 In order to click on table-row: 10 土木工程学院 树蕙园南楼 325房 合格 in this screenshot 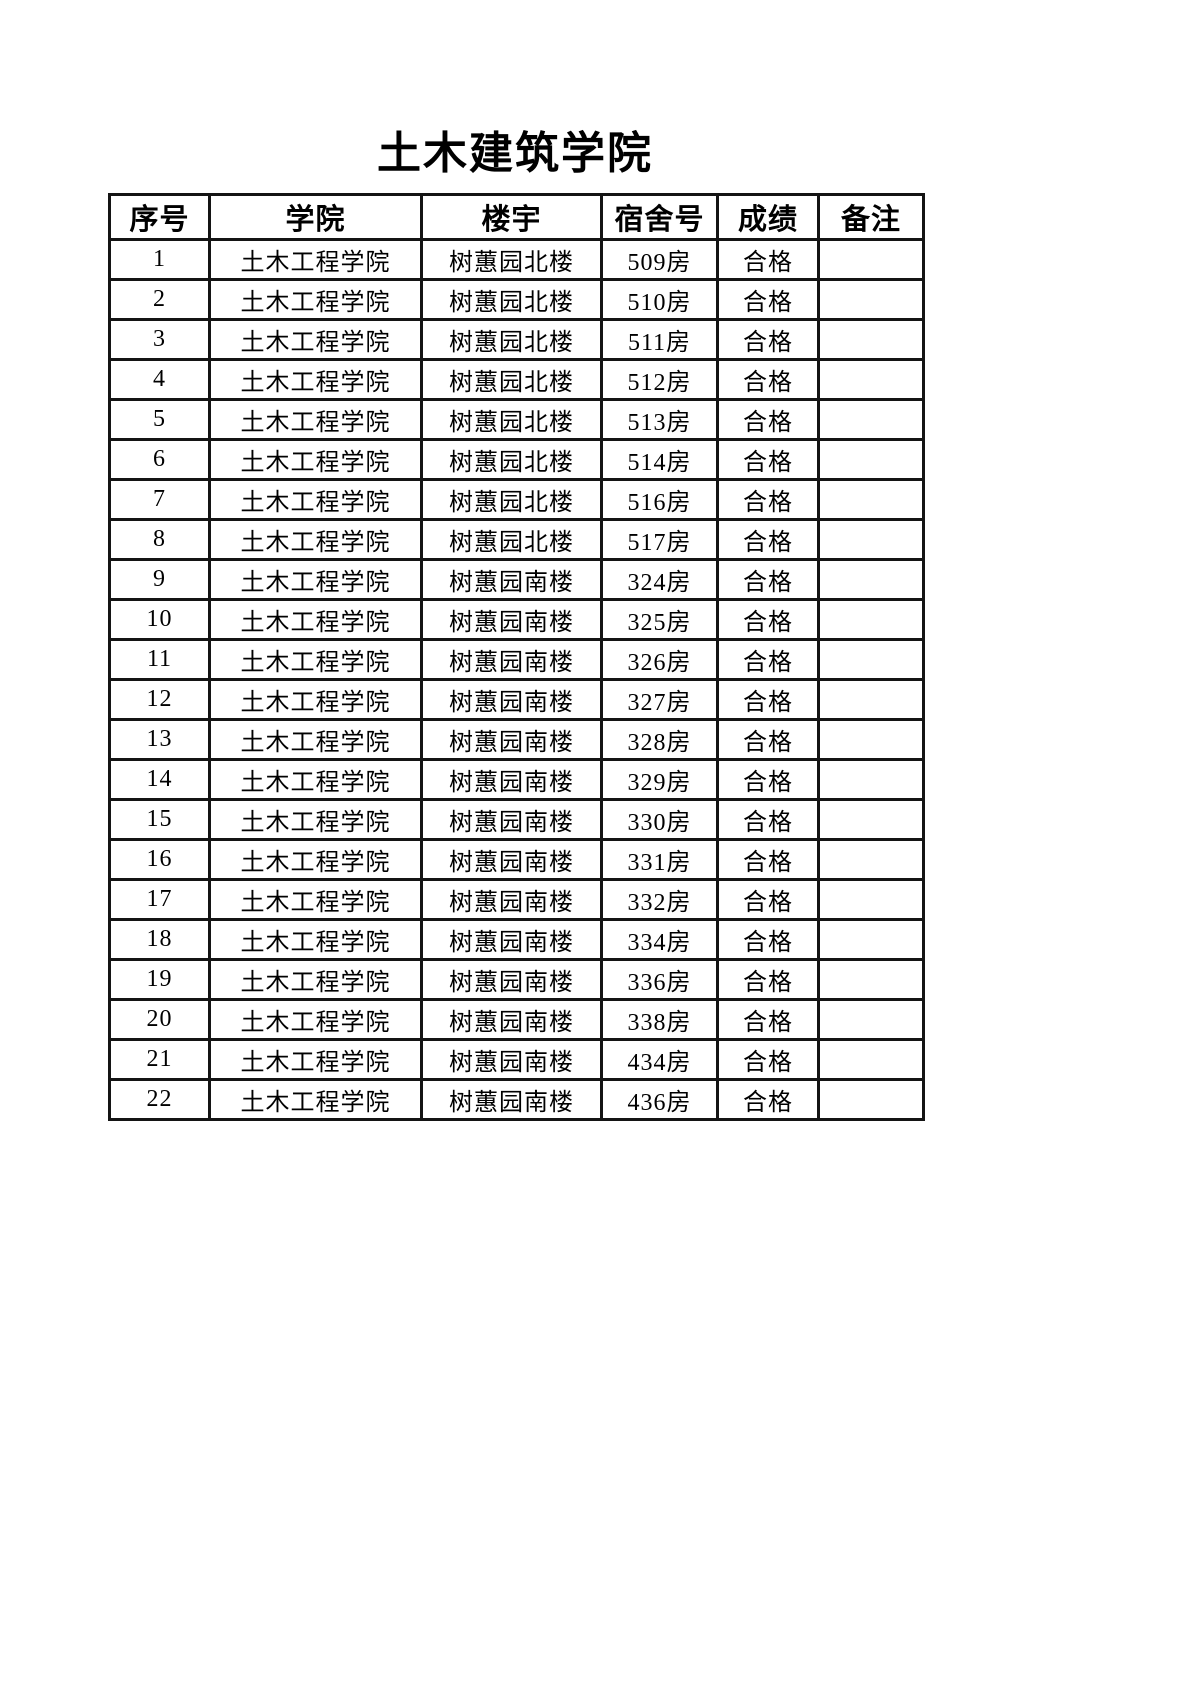, I will do `click(516, 619)`.